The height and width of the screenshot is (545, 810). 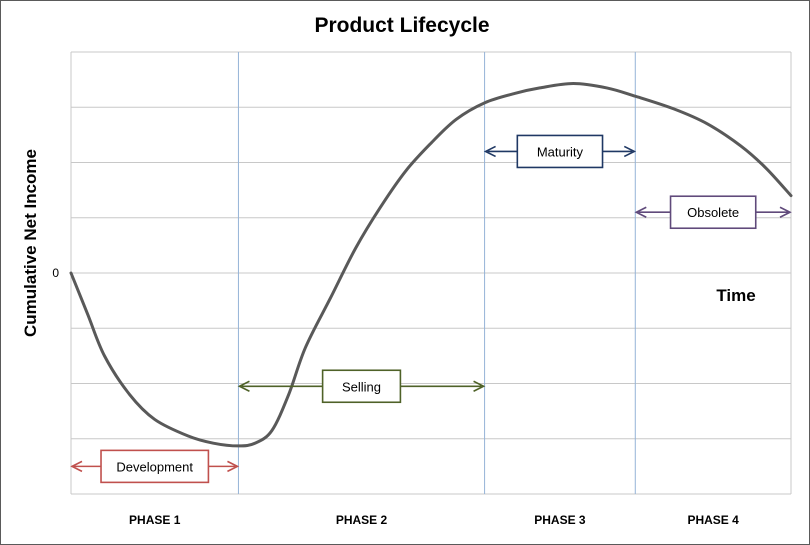 What do you see at coordinates (55, 273) in the screenshot?
I see `y-tick-zero: 0` at bounding box center [55, 273].